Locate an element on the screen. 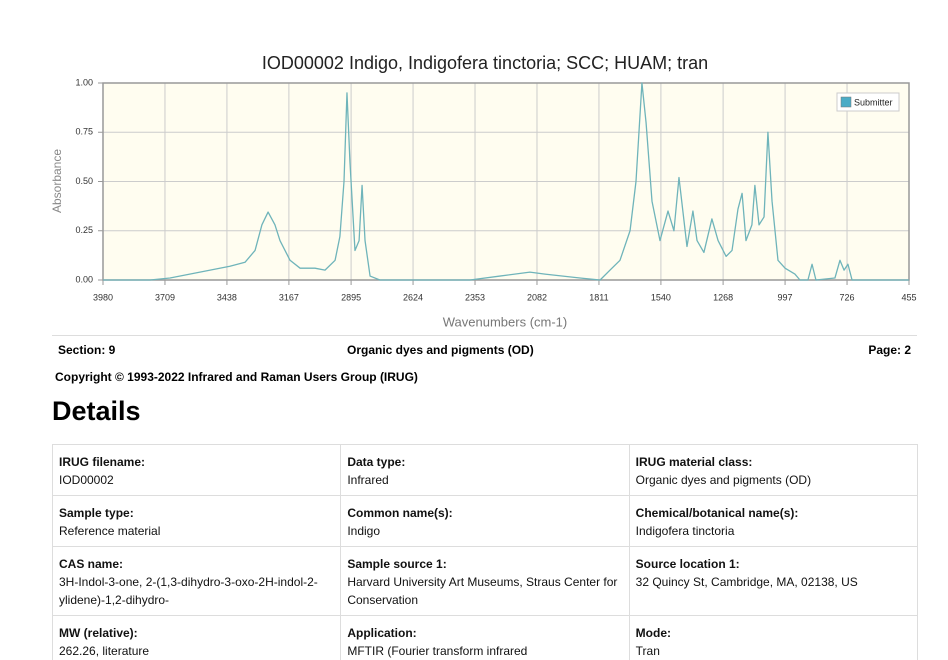 Image resolution: width=948 pixels, height=660 pixels. y-tick-label: 0.50 is located at coordinates (84, 181).